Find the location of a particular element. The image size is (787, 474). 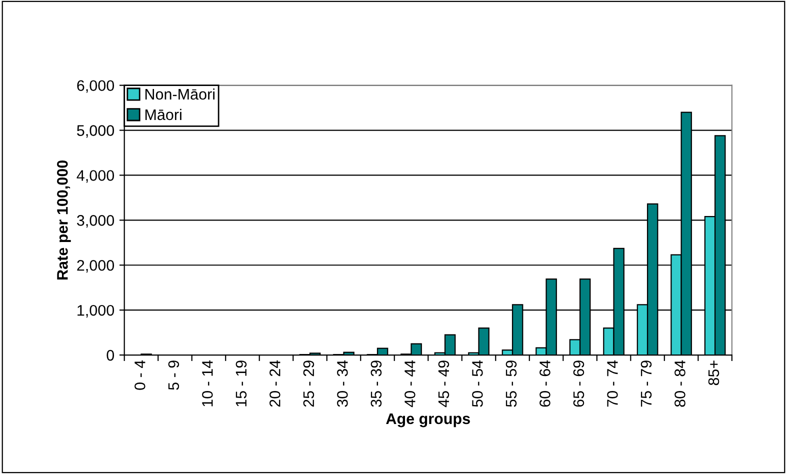

x-tick-label: 65 - 69 is located at coordinates (578, 383).